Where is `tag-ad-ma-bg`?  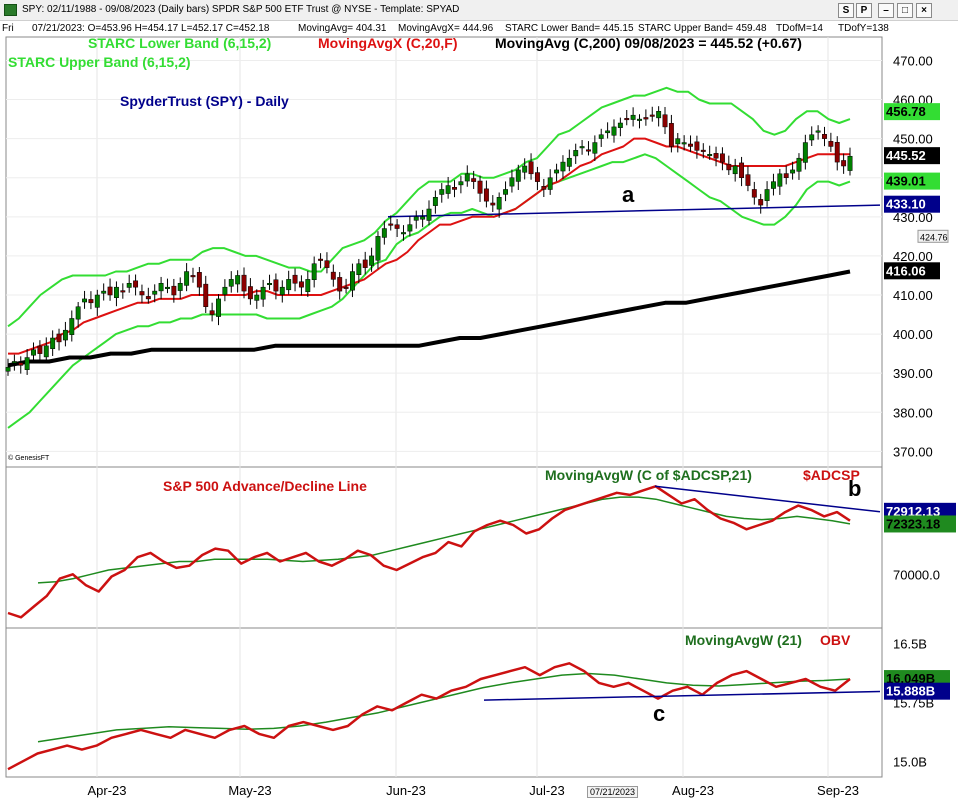 tag-ad-ma-bg is located at coordinates (920, 524).